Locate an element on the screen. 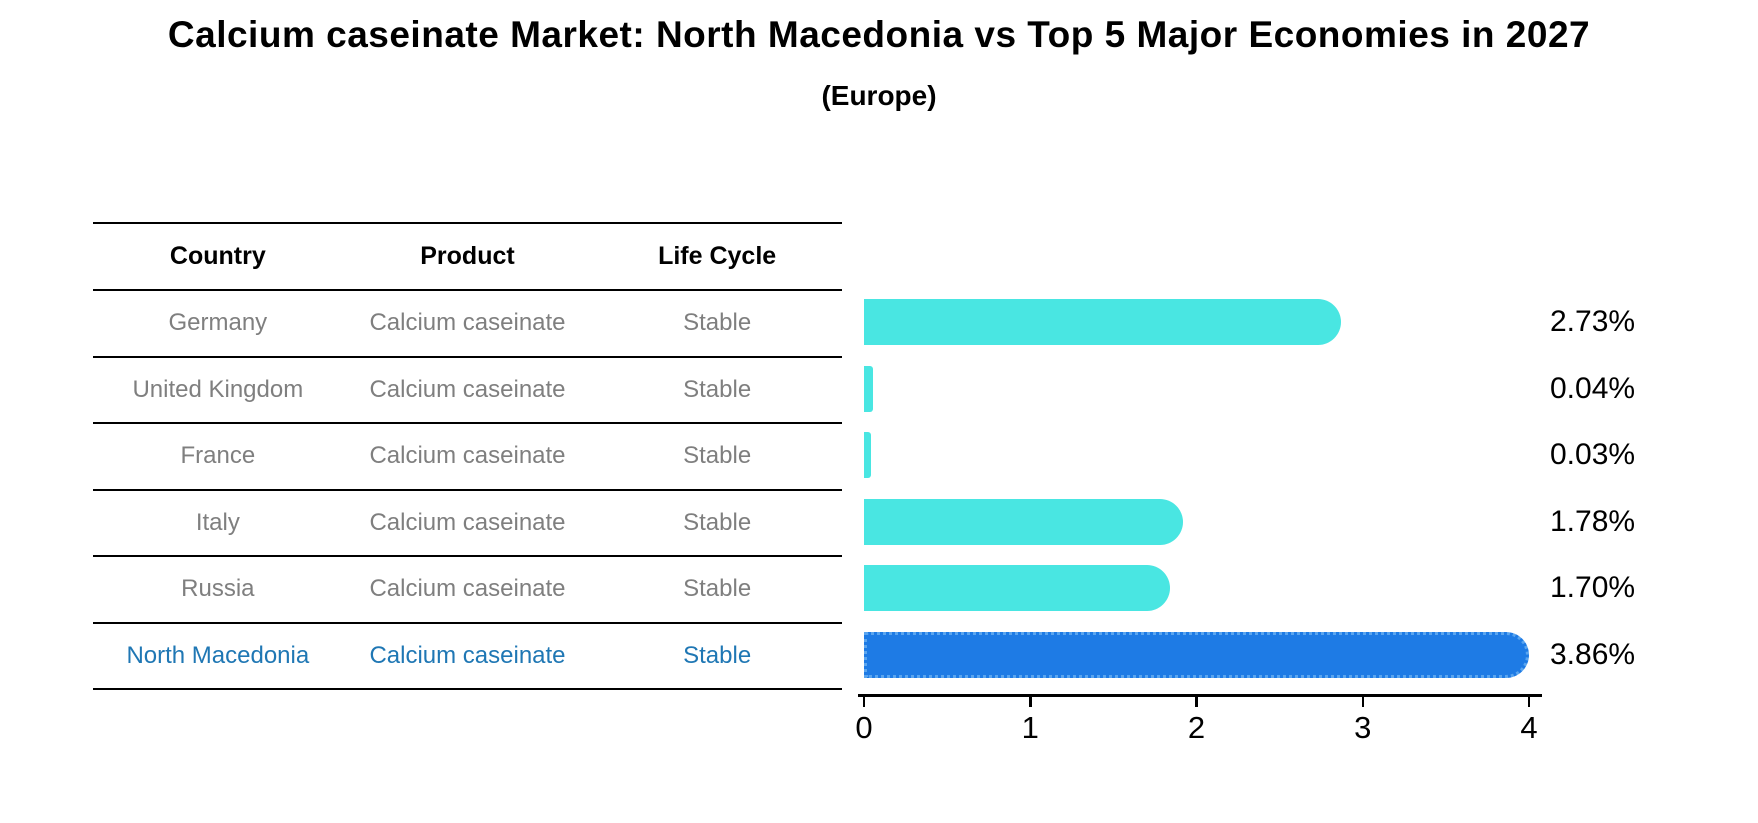 Image resolution: width=1758 pixels, height=823 pixels. cell-country: United Kingdom is located at coordinates (218, 389).